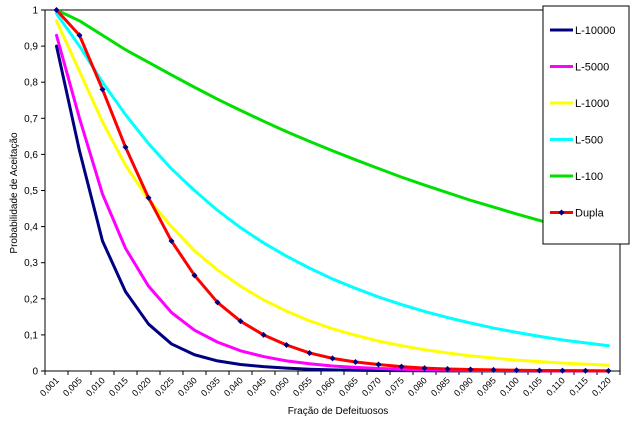 The height and width of the screenshot is (426, 639). What do you see at coordinates (31, 227) in the screenshot?
I see `y-tick-label: 0,4` at bounding box center [31, 227].